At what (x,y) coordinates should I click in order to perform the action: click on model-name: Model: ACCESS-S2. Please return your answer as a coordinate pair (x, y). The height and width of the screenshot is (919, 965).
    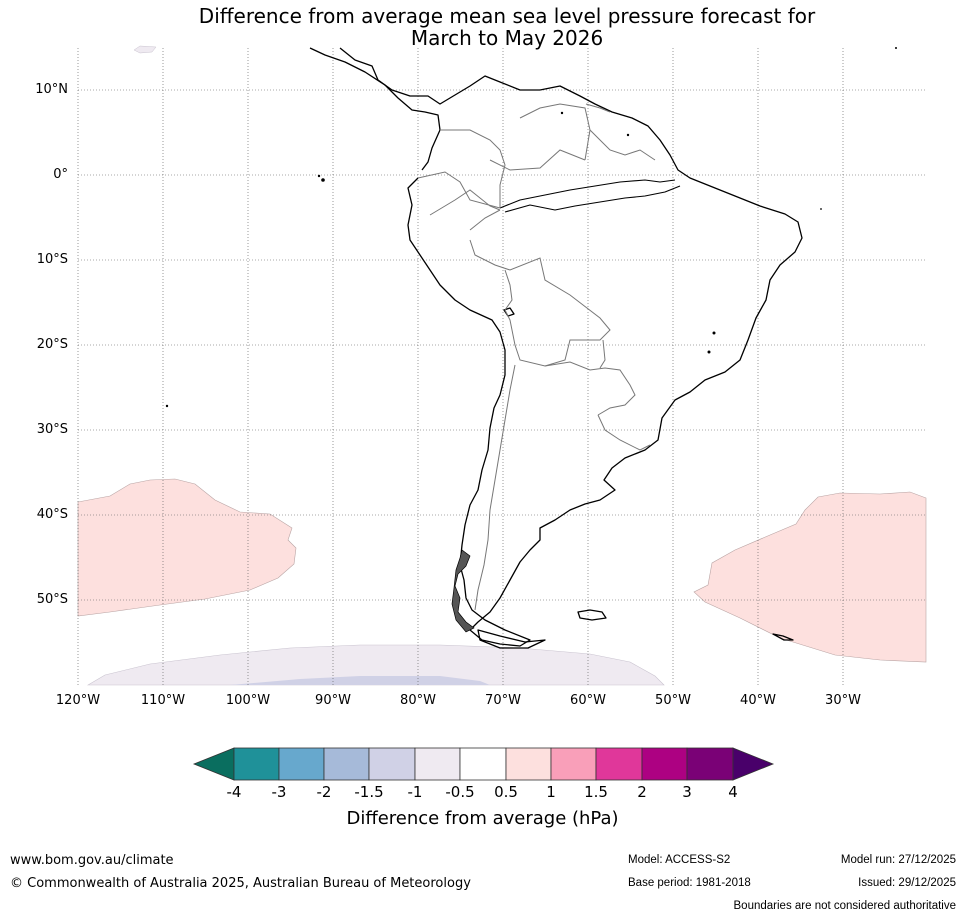
    Looking at the image, I should click on (679, 860).